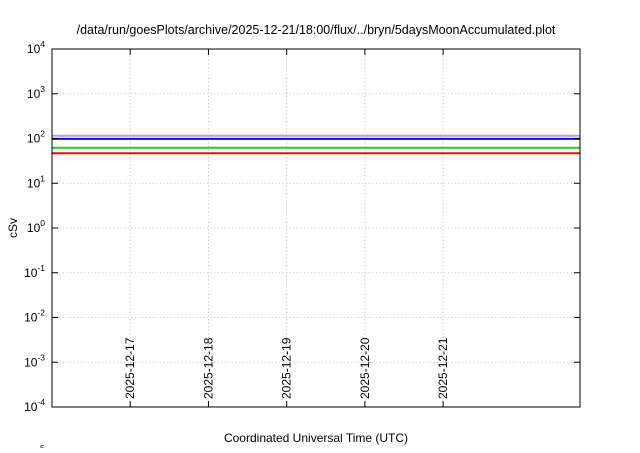 The height and width of the screenshot is (453, 640). I want to click on x-tick-label: 2025-12-18, so click(208, 368).